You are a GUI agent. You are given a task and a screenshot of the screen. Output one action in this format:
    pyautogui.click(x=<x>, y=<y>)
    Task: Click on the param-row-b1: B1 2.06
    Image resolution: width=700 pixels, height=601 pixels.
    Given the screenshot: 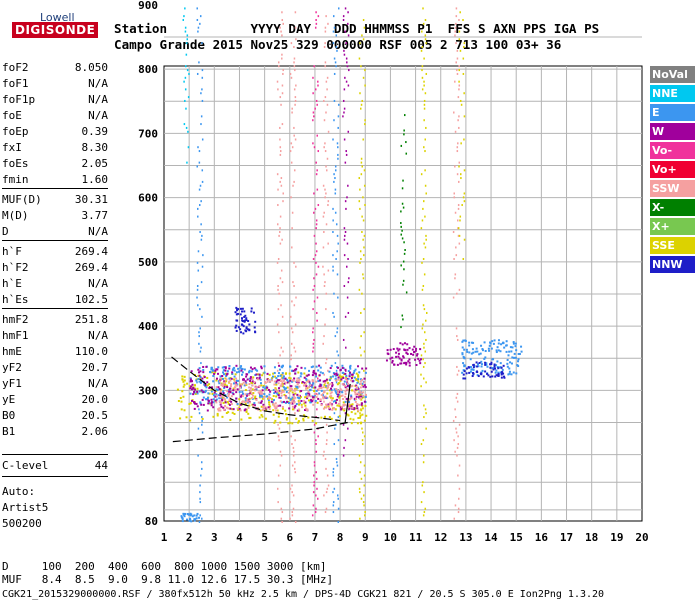 What is the action you would take?
    pyautogui.click(x=55, y=432)
    